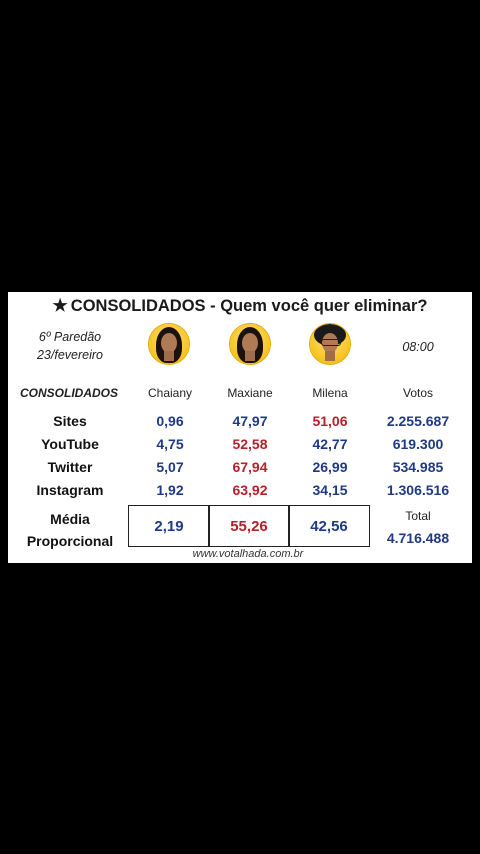 The height and width of the screenshot is (854, 480). Describe the element at coordinates (70, 519) in the screenshot. I see `media-label-line1: Média` at that location.